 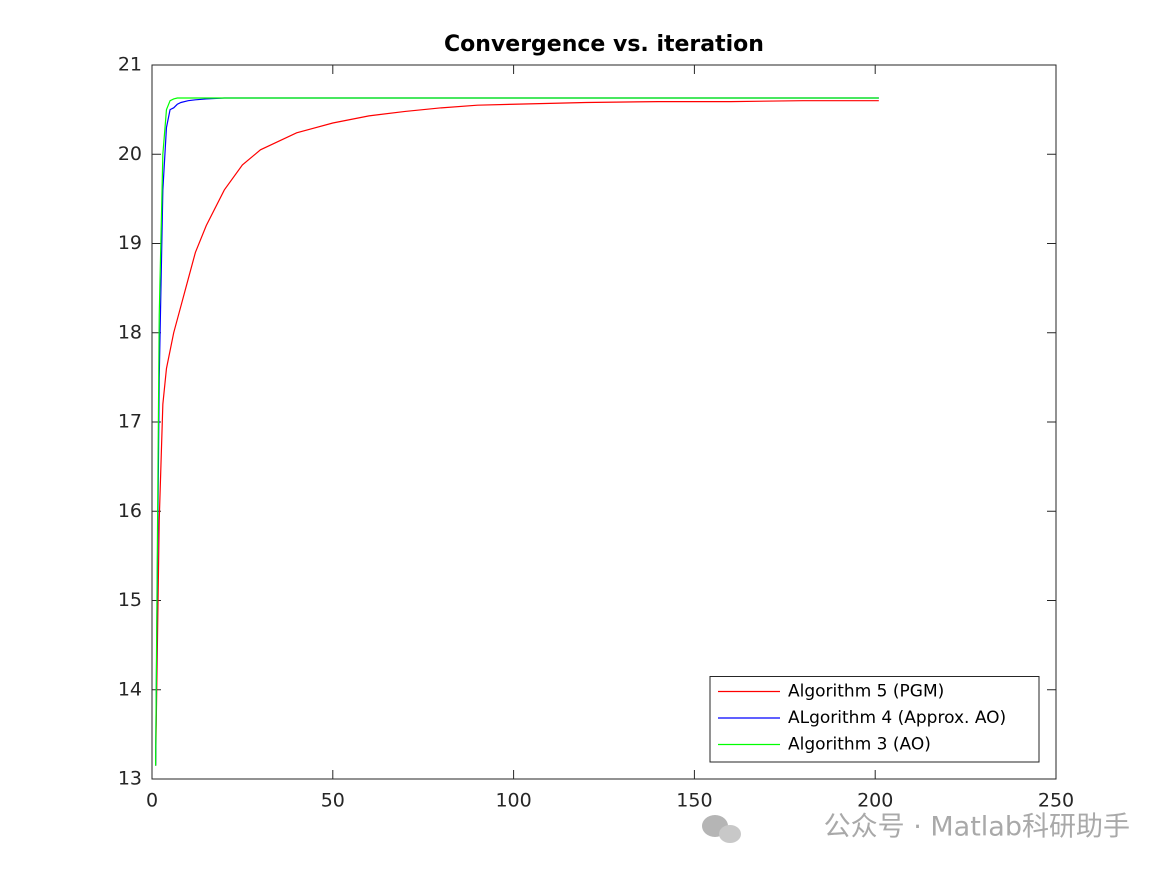 I want to click on legend-box, so click(x=874, y=719).